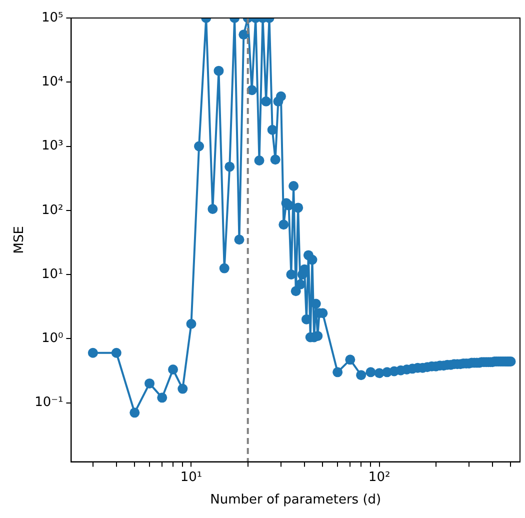 The height and width of the screenshot is (518, 525). Describe the element at coordinates (49, 402) in the screenshot. I see `y-tick-label: 10⁻¹` at that location.